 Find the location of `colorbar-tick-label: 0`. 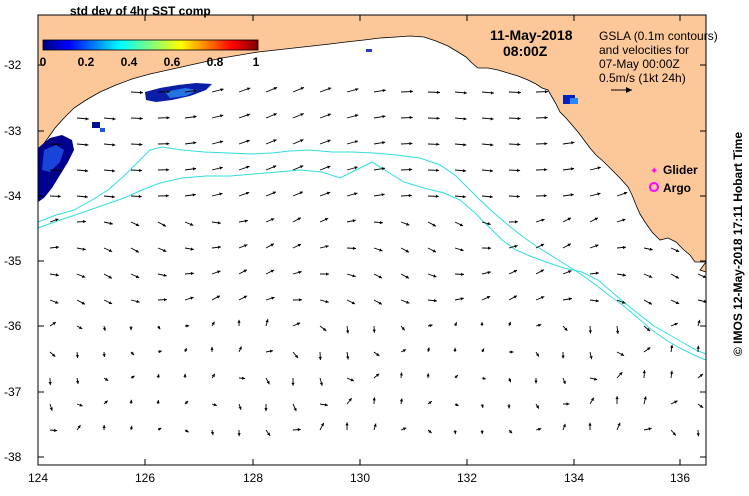

colorbar-tick-label: 0 is located at coordinates (43, 62).